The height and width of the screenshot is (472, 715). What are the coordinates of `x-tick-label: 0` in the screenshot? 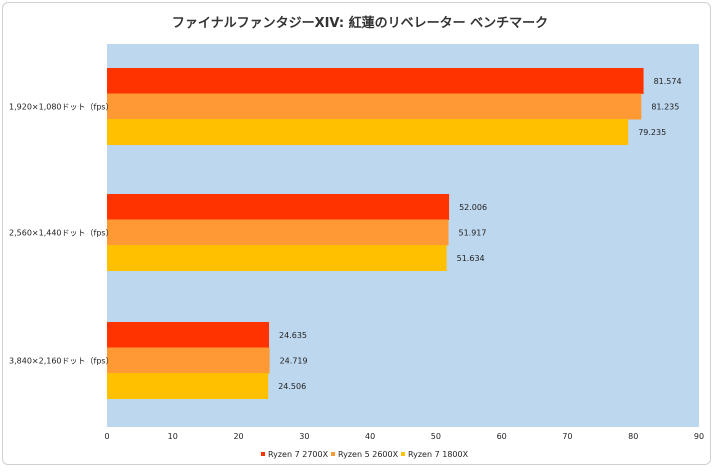 It's located at (106, 436).